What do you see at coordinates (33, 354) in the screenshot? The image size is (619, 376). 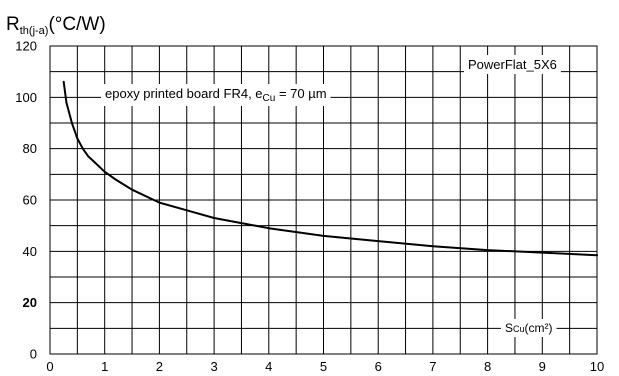 I see `y-tick-label: 0` at bounding box center [33, 354].